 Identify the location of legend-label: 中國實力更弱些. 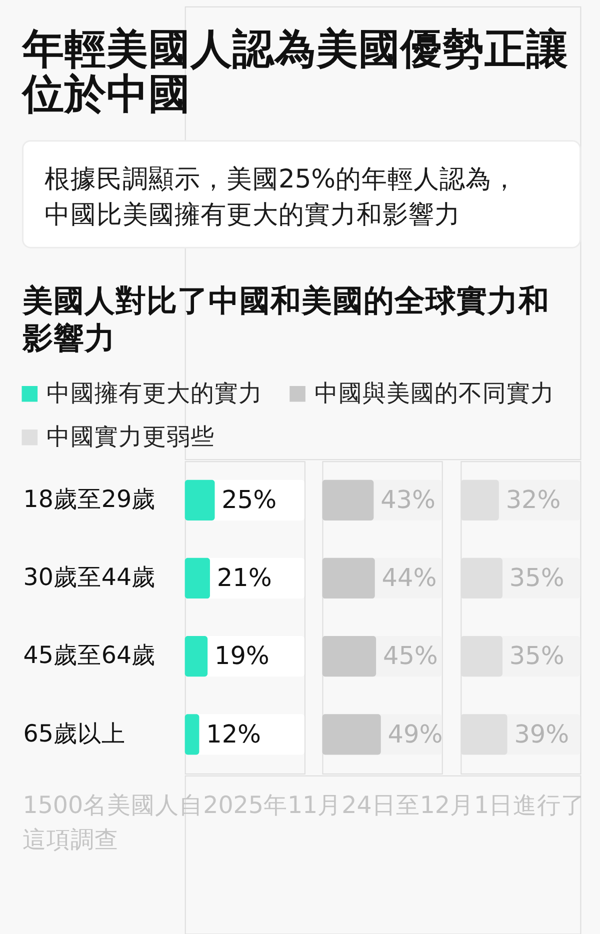
(130, 436).